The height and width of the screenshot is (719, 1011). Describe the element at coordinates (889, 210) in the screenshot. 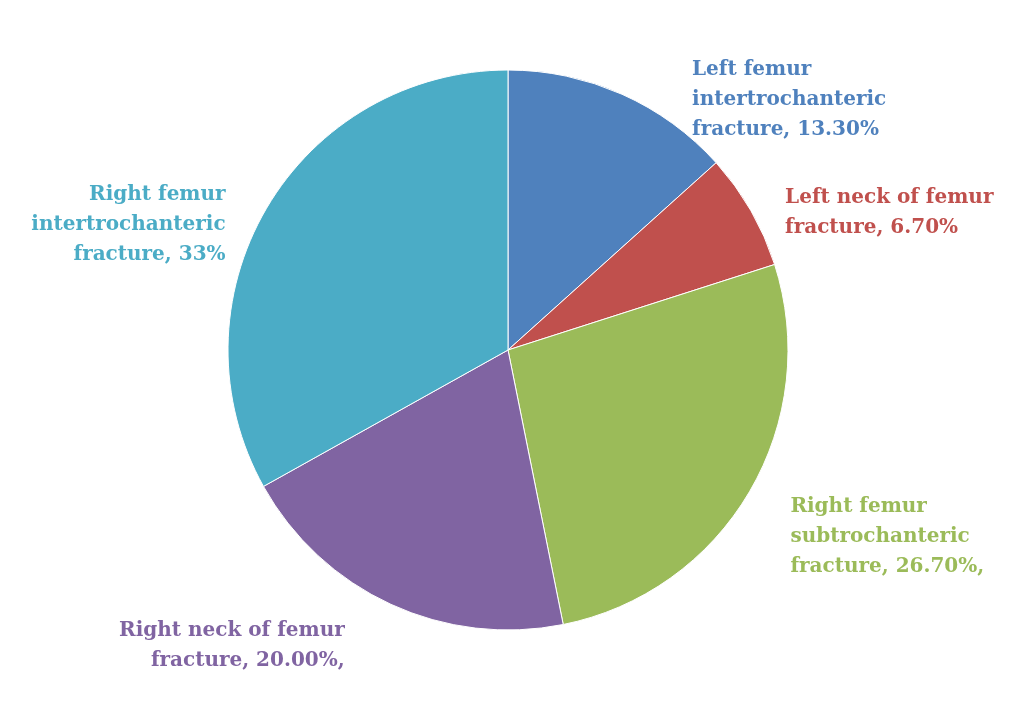

I see `slice-label: Left neck of femur fracture, 6.70%` at that location.